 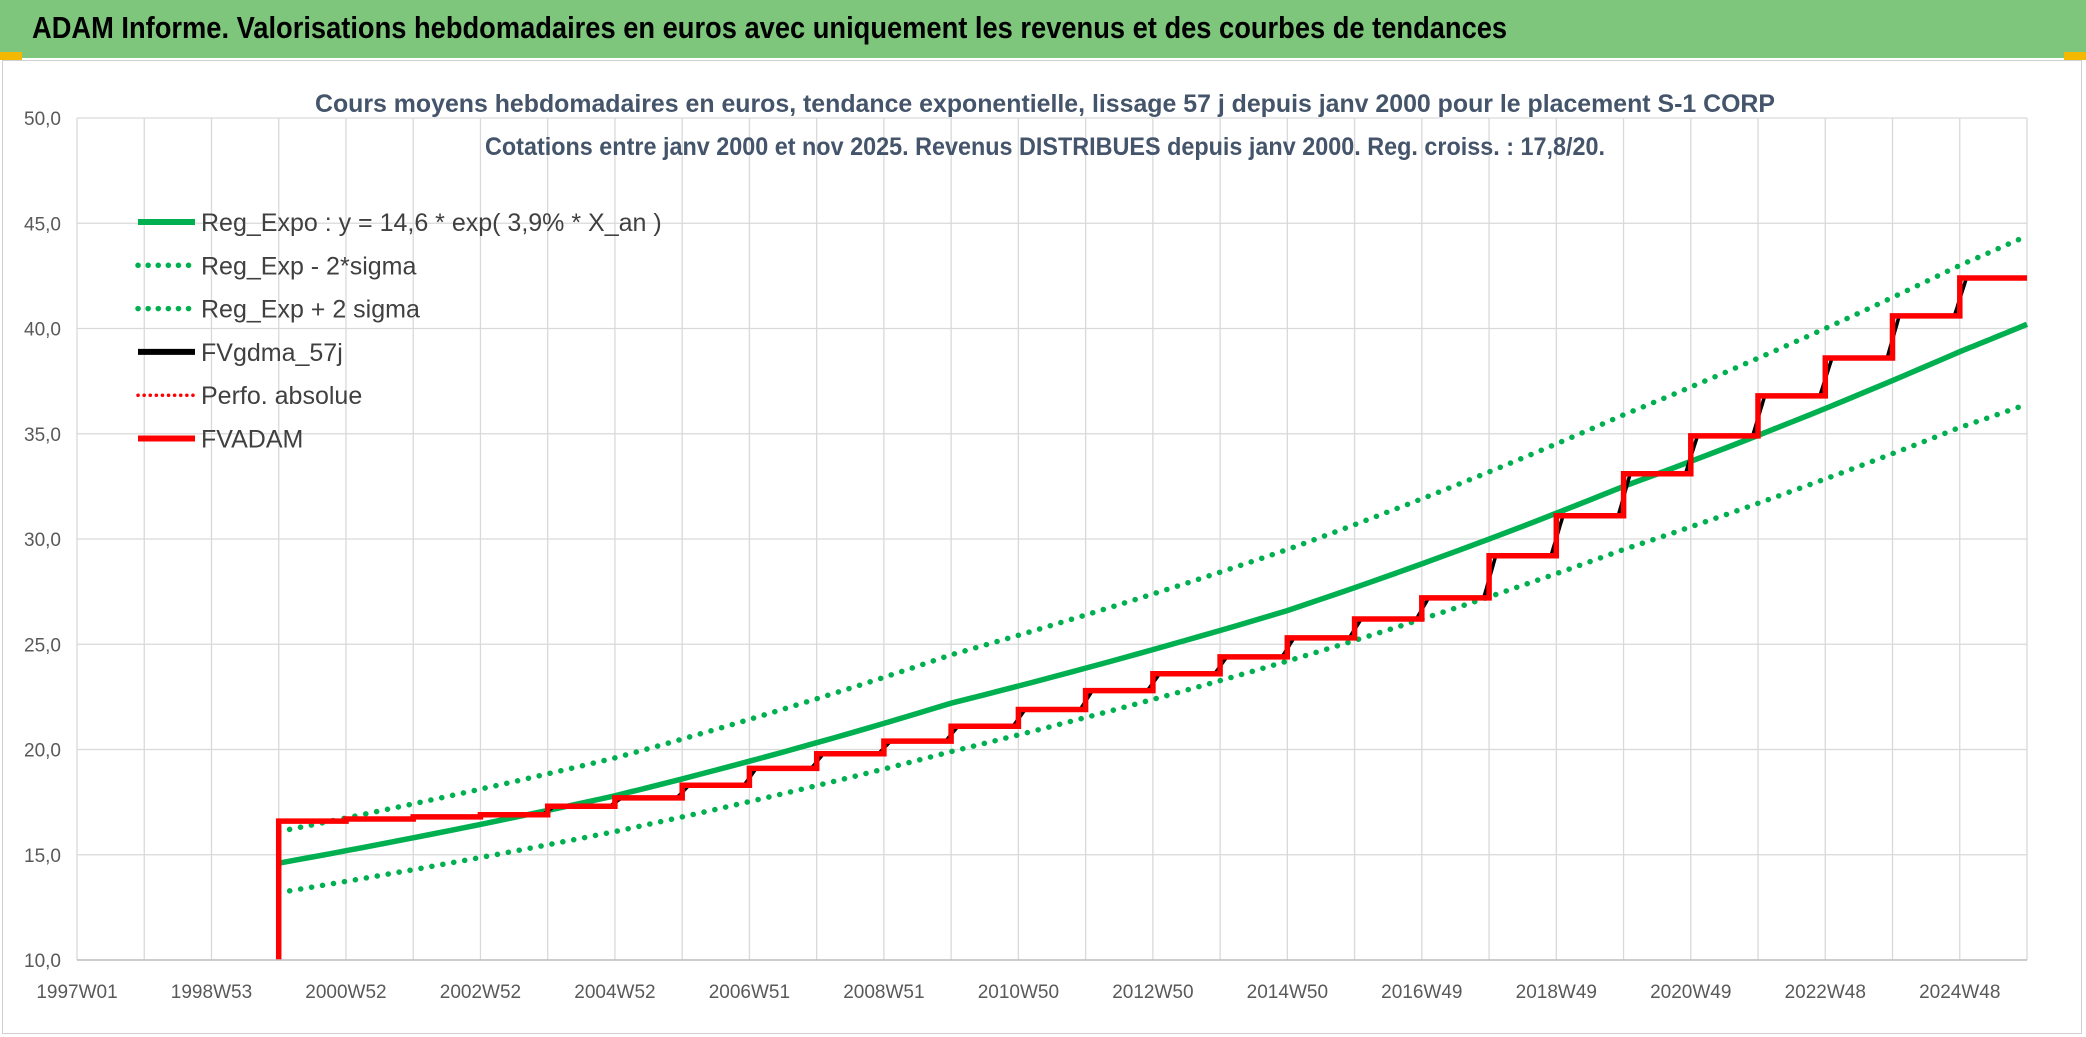 I want to click on x-tick-label: 2006W51, so click(x=749, y=992).